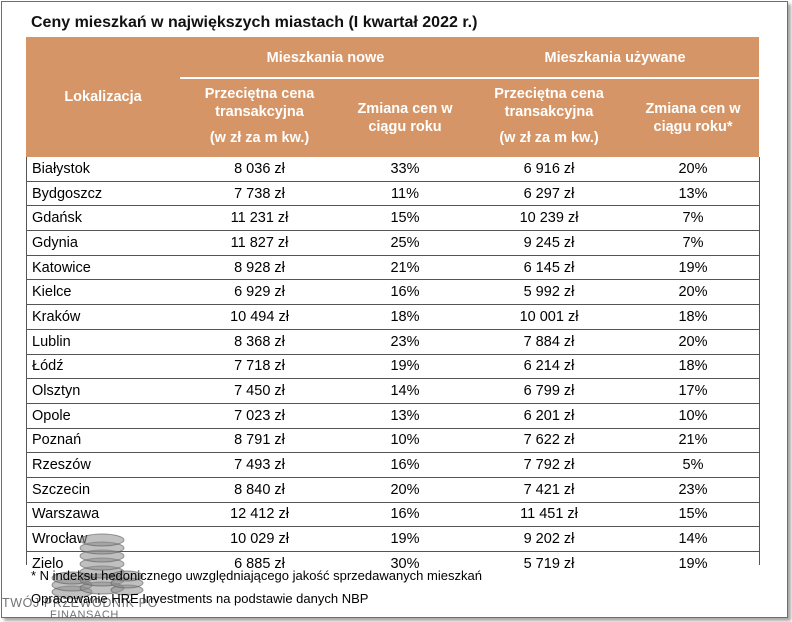  What do you see at coordinates (259, 218) in the screenshot?
I see `new-price-cell: 11 231 zł` at bounding box center [259, 218].